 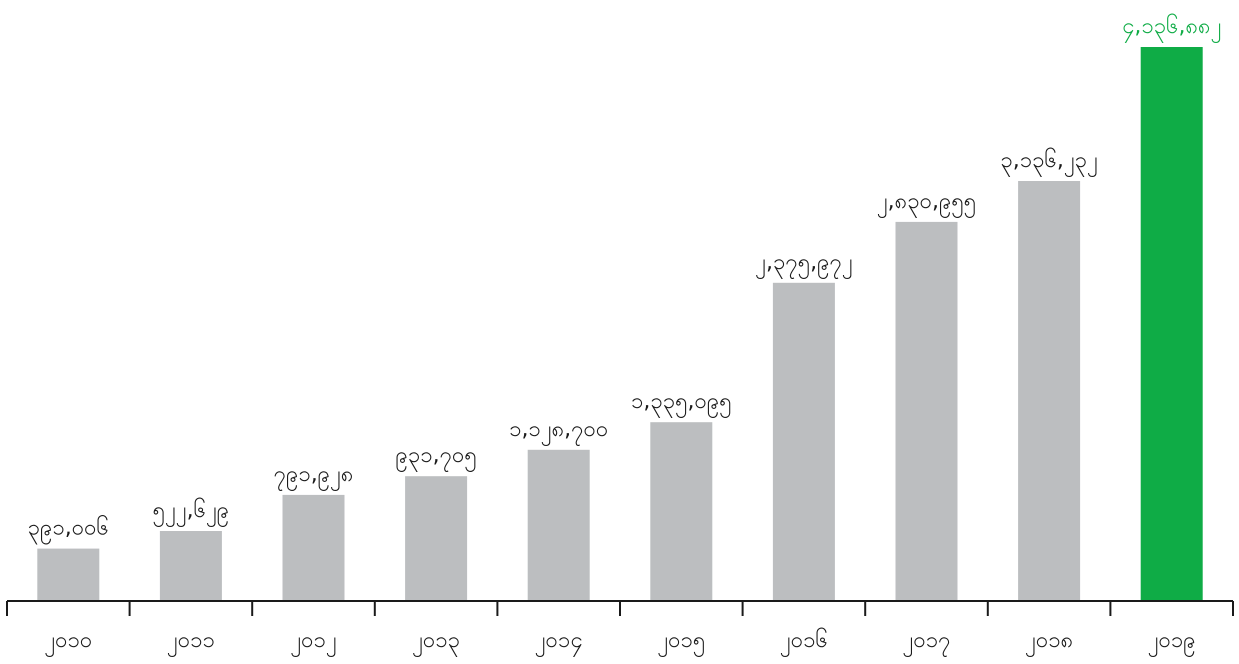 I want to click on x-tick-label-2: ၂၀၁၂, so click(x=313, y=642).